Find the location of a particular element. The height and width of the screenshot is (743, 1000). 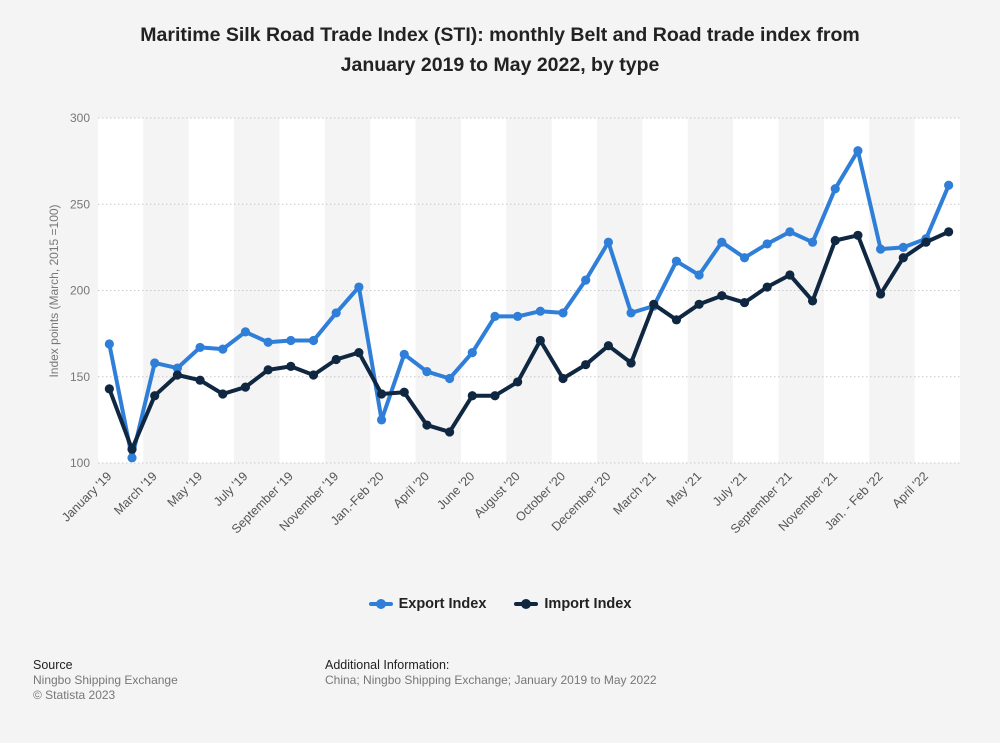

y-axis-ticks: 100 150 200 250 300 is located at coordinates (80, 290).